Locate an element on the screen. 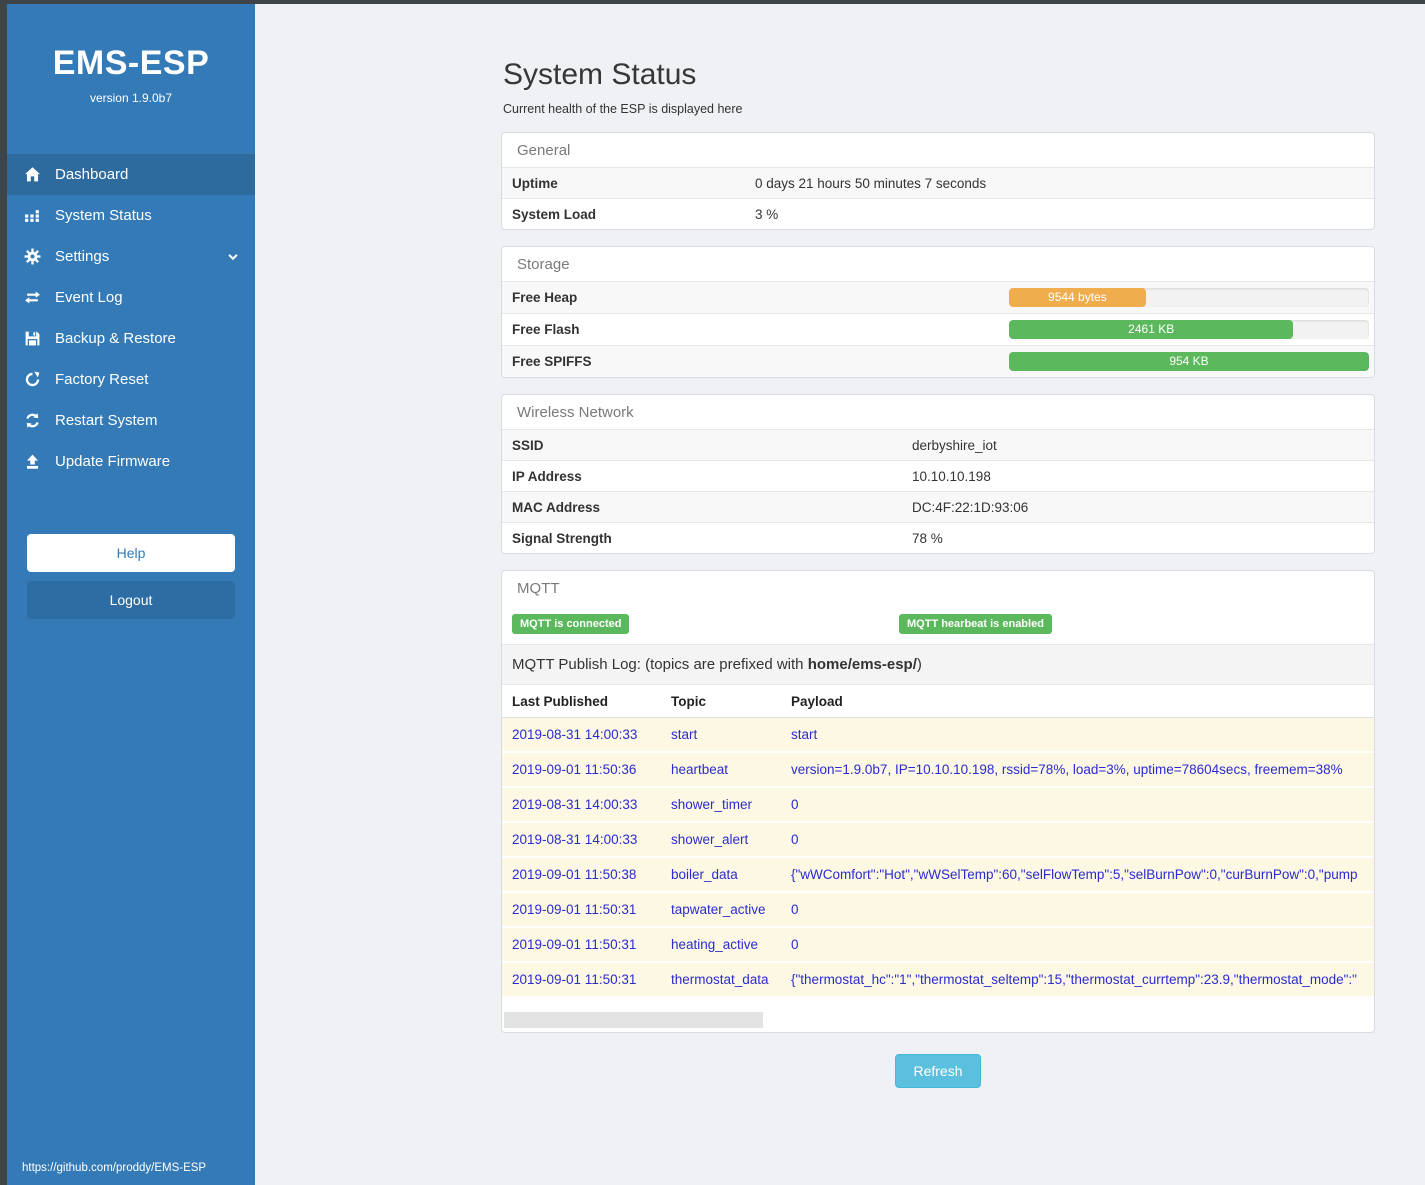  sidebar-item-settings: Settings is located at coordinates (131, 256).